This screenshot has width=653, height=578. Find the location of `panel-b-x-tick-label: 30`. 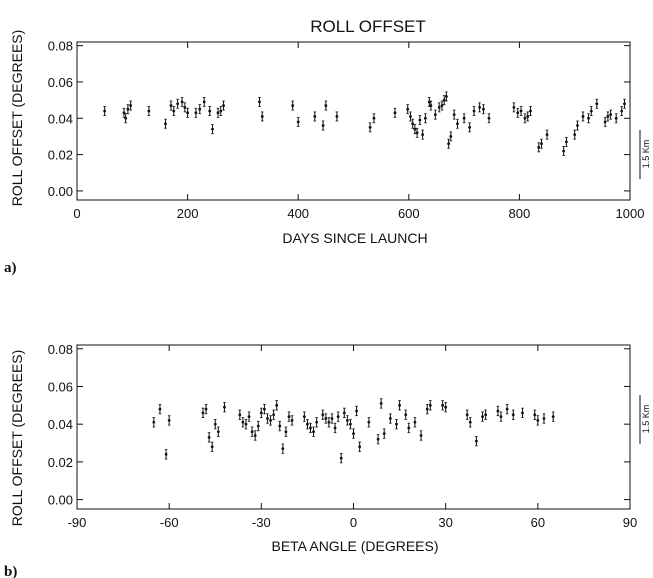

panel-b-x-tick-label: 30 is located at coordinates (445, 522).